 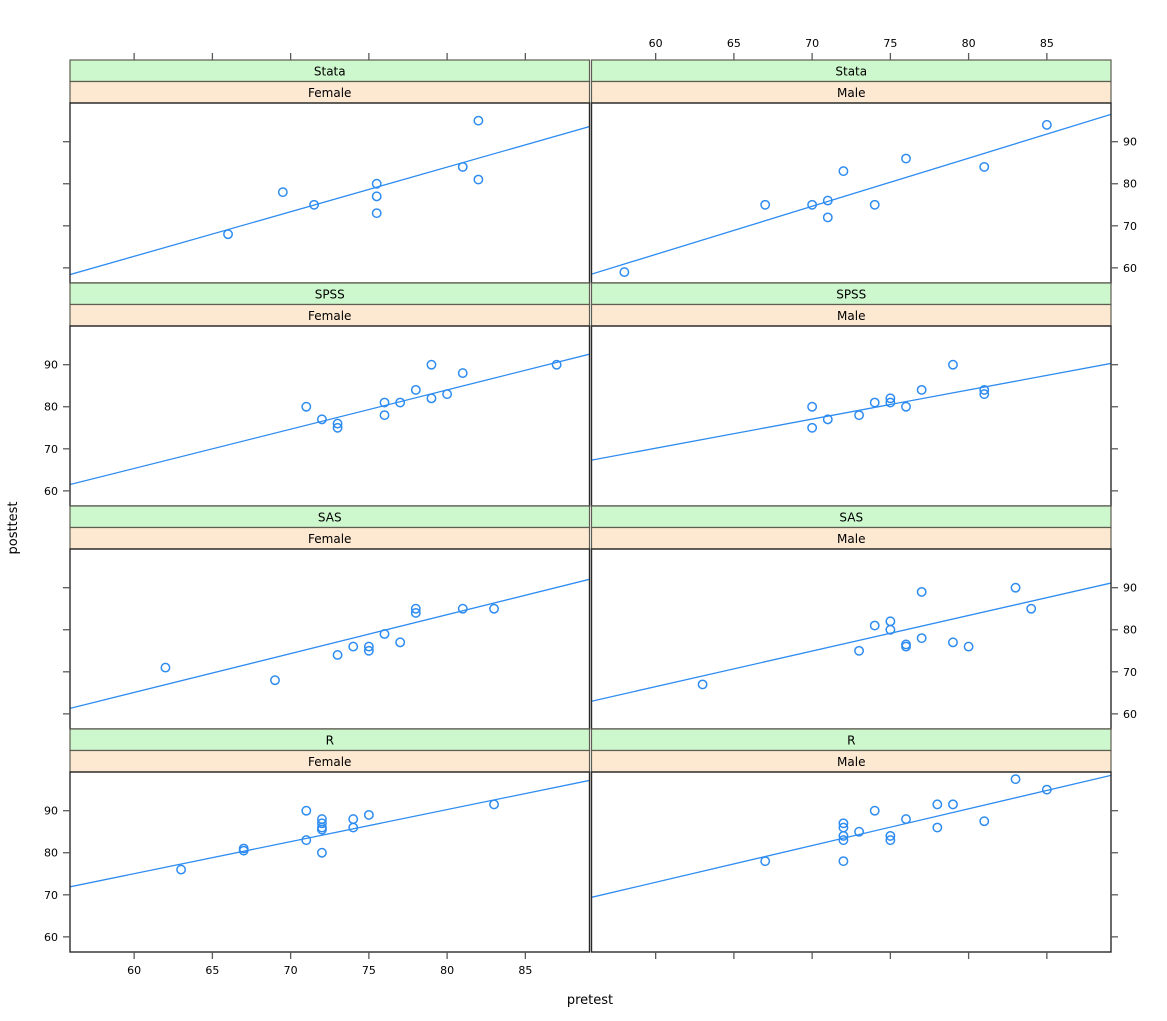 I want to click on x-axis-tick-label: 70, so click(x=291, y=970).